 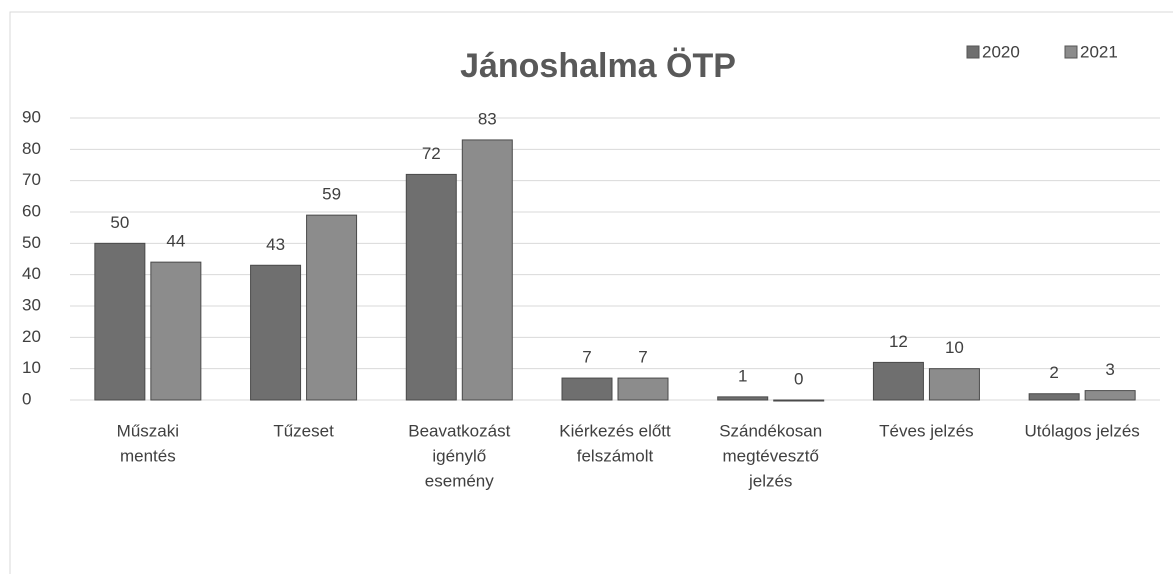 I want to click on x-tick-label: Beavatkozást, so click(x=459, y=430).